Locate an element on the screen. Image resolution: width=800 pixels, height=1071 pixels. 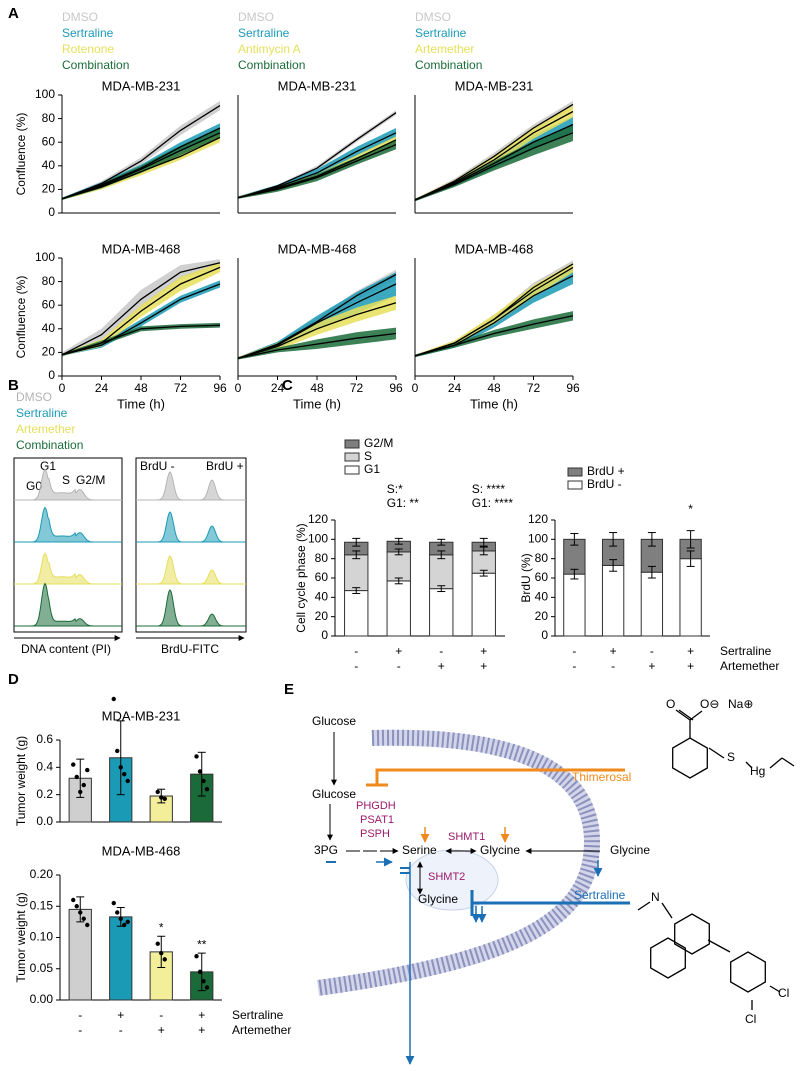
peak-label: BrdU - is located at coordinates (157, 466).